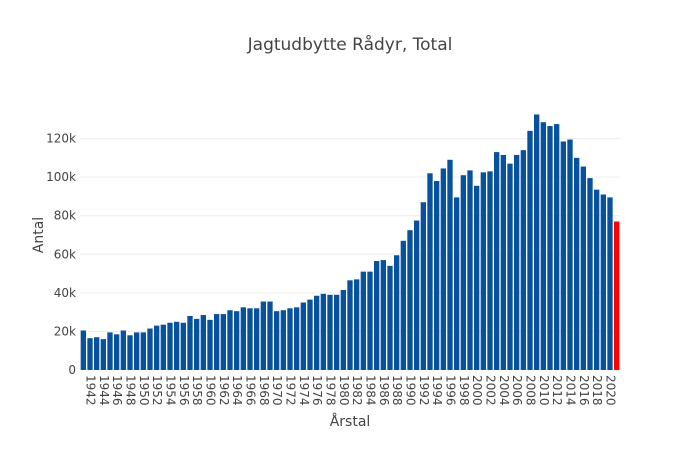 The height and width of the screenshot is (450, 700). Describe the element at coordinates (303, 337) in the screenshot. I see `bar-1974` at that location.